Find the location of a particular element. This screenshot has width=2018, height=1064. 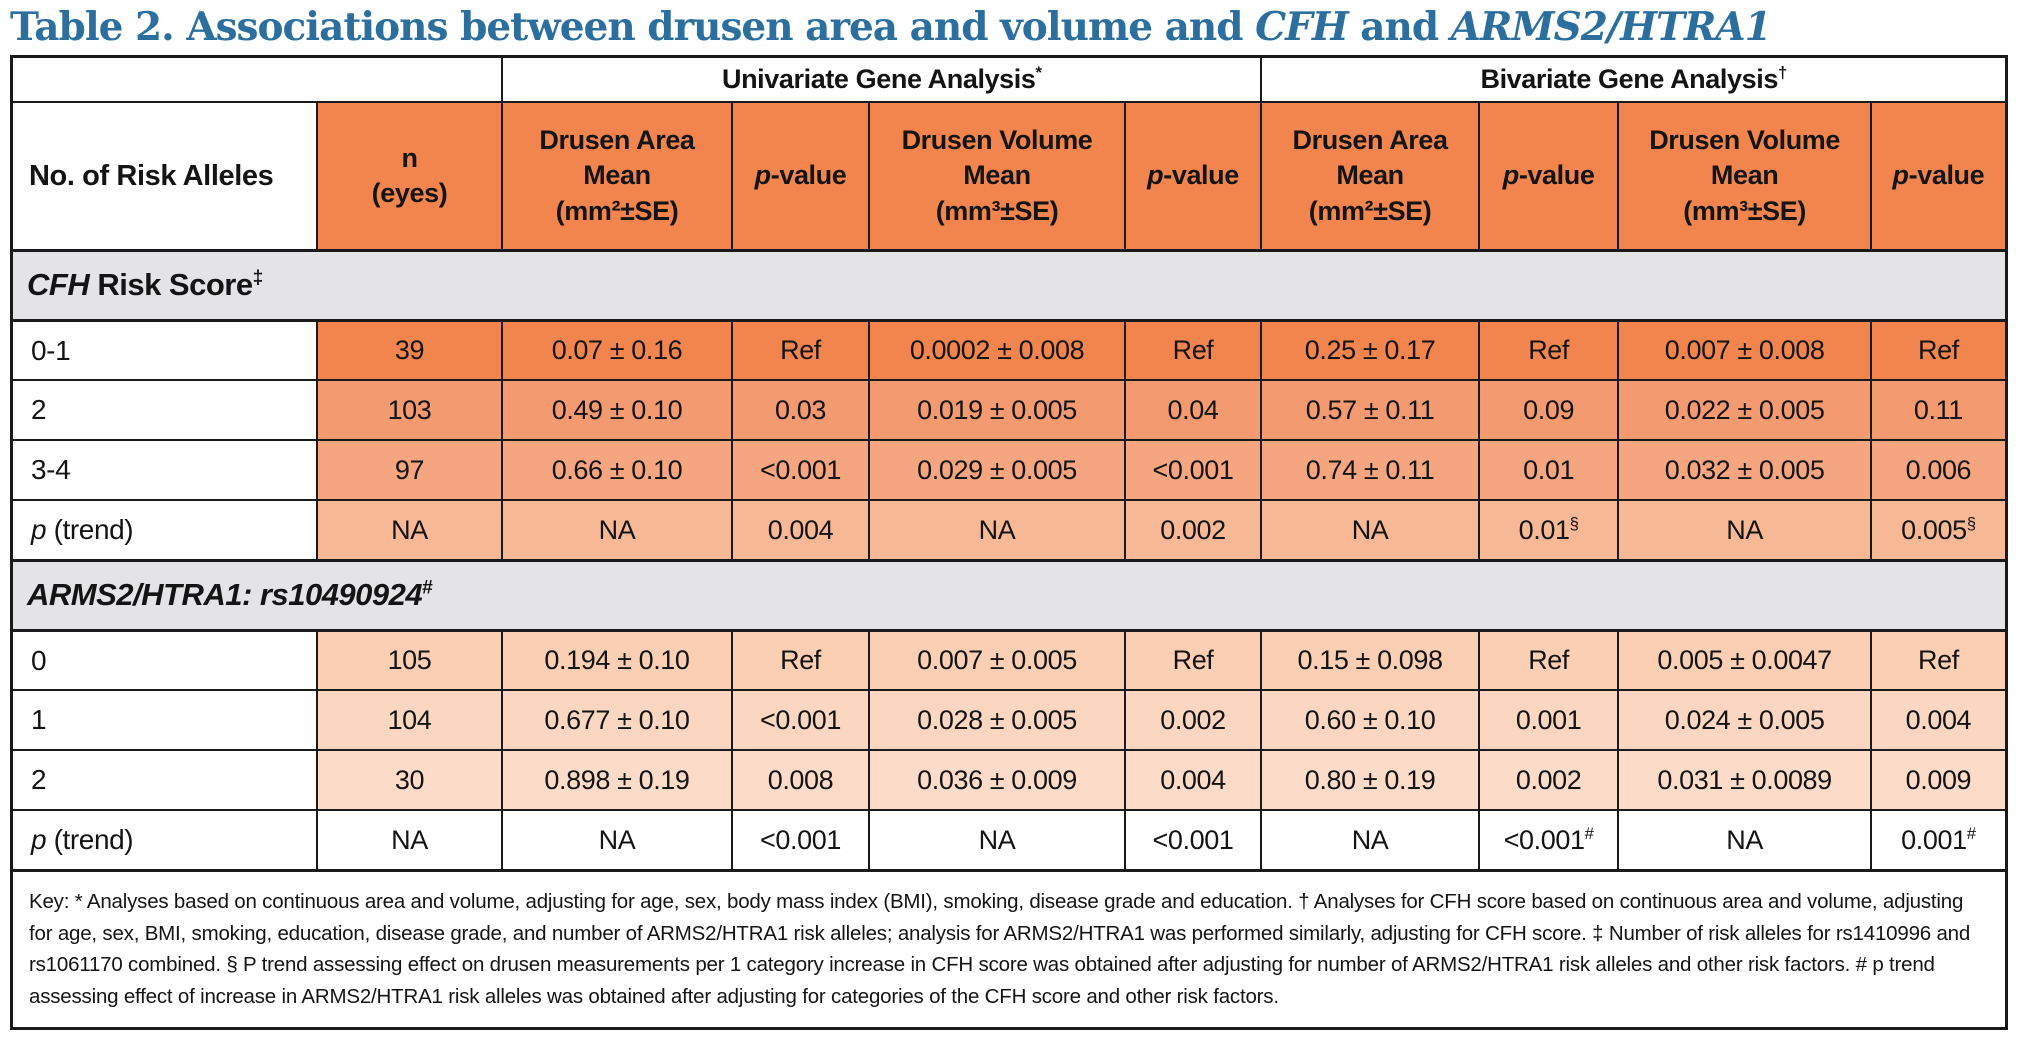

data-cell: 0.04 is located at coordinates (1193, 410).